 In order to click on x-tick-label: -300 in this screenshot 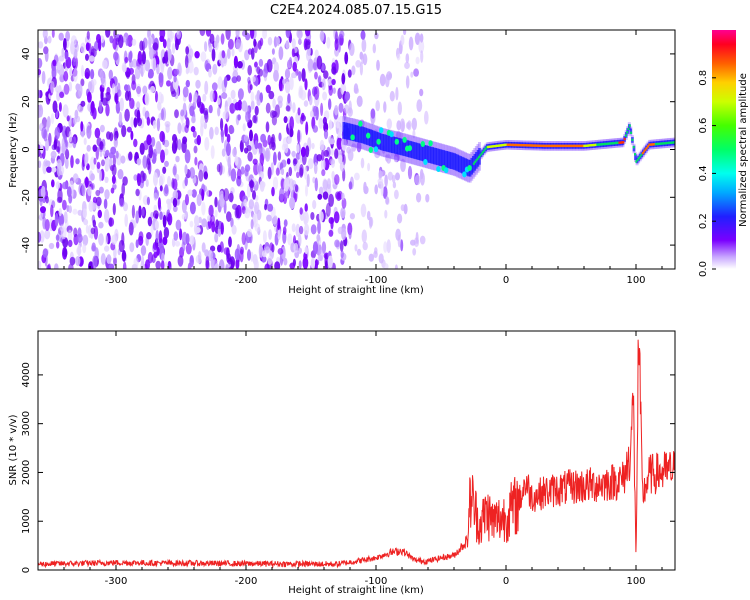, I will do `click(116, 581)`.